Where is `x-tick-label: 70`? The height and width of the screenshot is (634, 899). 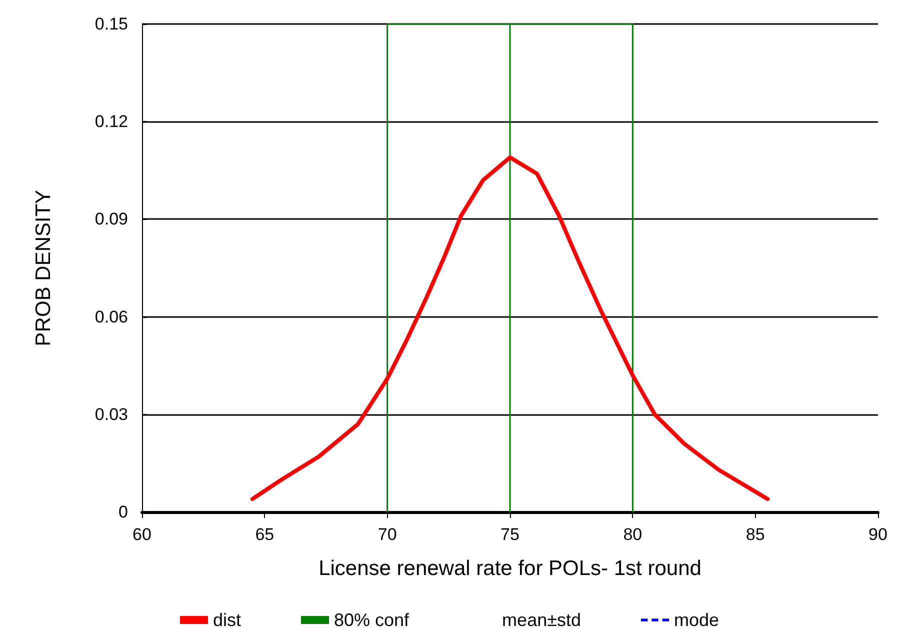
x-tick-label: 70 is located at coordinates (387, 534).